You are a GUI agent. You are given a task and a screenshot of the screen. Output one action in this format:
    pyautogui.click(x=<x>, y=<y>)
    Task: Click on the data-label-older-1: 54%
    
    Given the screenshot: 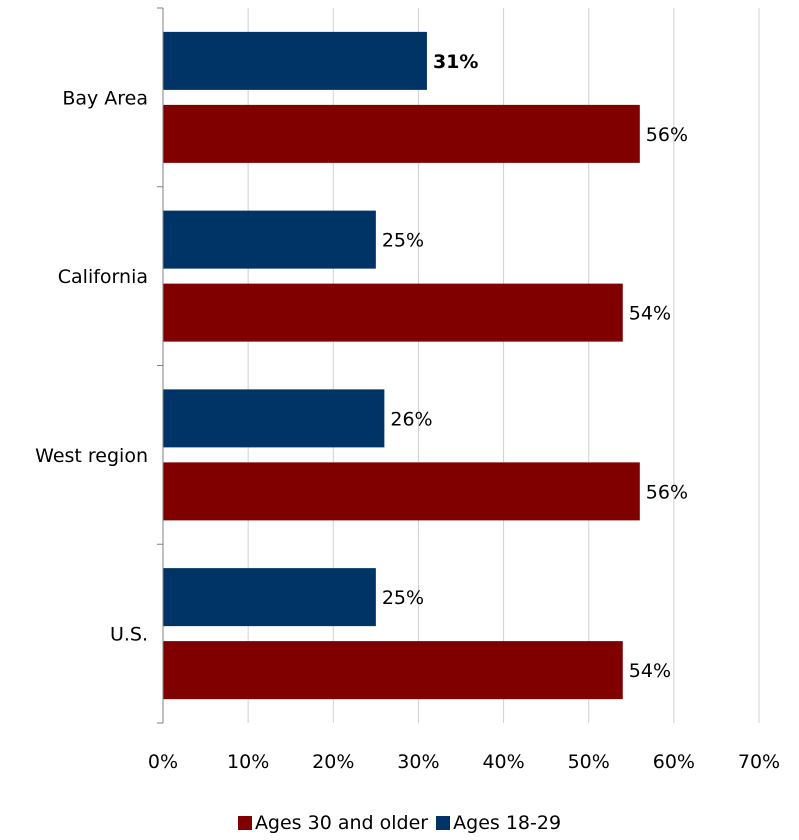 What is the action you would take?
    pyautogui.click(x=650, y=314)
    